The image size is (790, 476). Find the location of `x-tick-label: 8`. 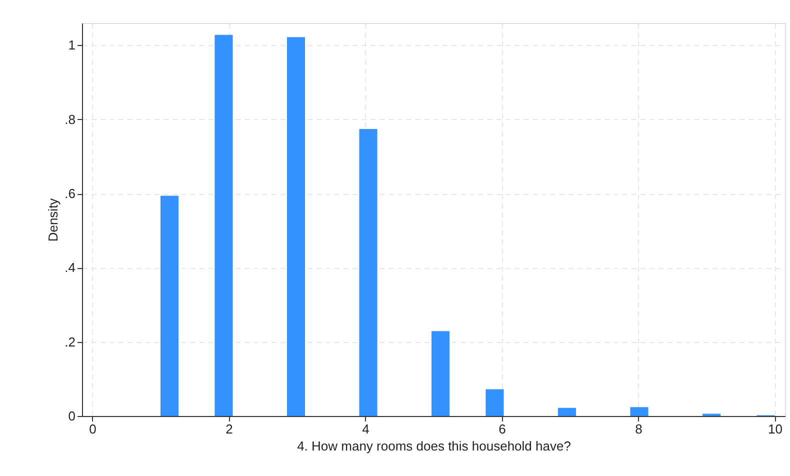

x-tick-label: 8 is located at coordinates (638, 429).